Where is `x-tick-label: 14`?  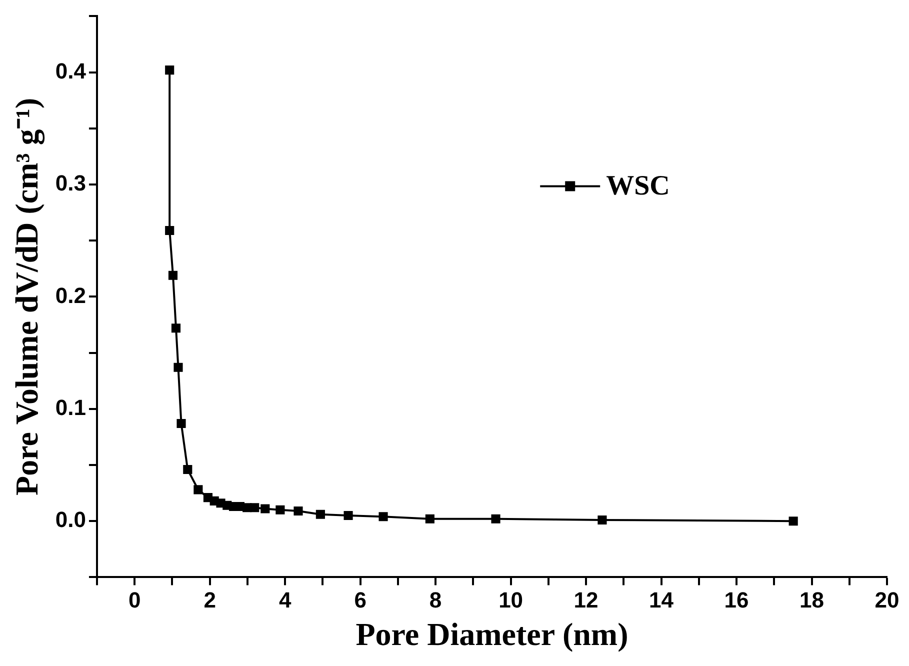
x-tick-label: 14 is located at coordinates (661, 599).